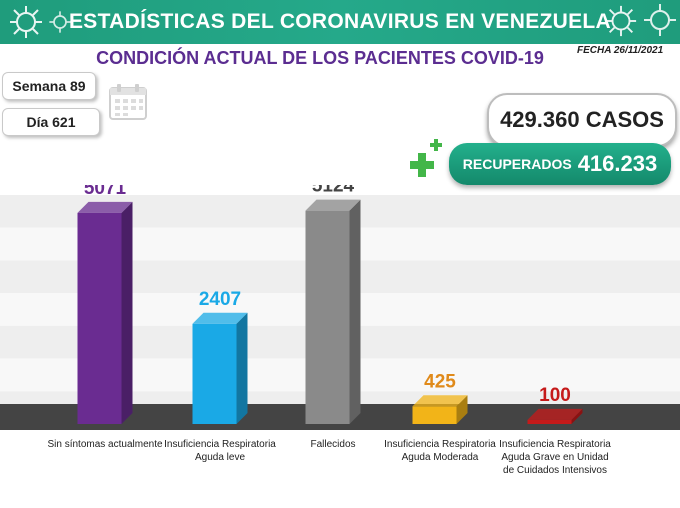 Image resolution: width=680 pixels, height=508 pixels. Describe the element at coordinates (105, 192) in the screenshot. I see `data-label: 5071` at that location.